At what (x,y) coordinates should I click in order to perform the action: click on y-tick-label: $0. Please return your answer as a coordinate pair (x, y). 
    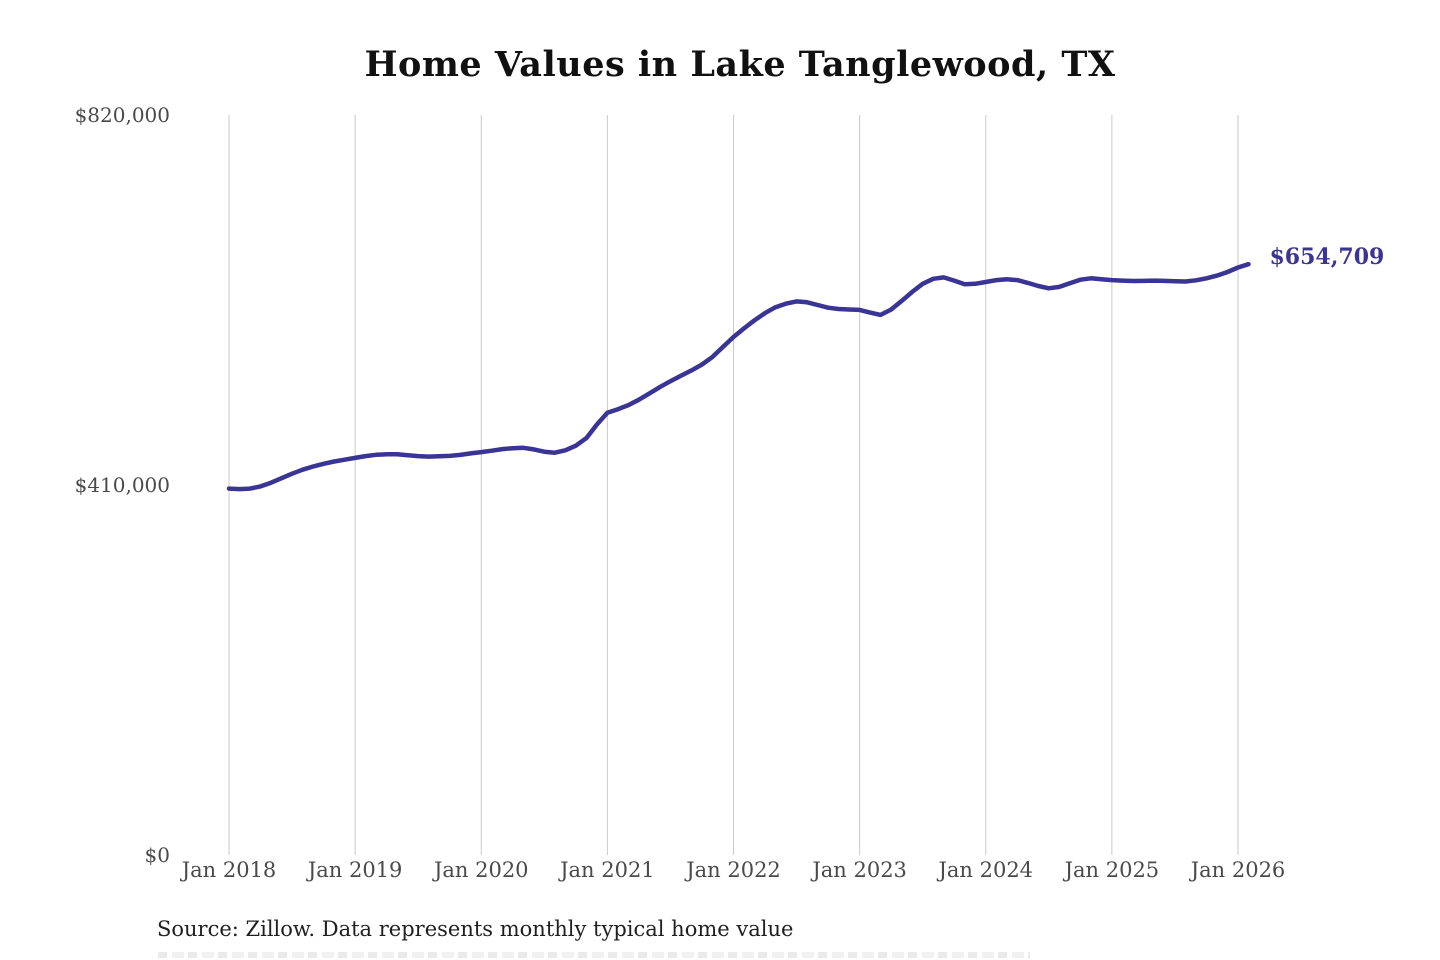
    Looking at the image, I should click on (157, 855).